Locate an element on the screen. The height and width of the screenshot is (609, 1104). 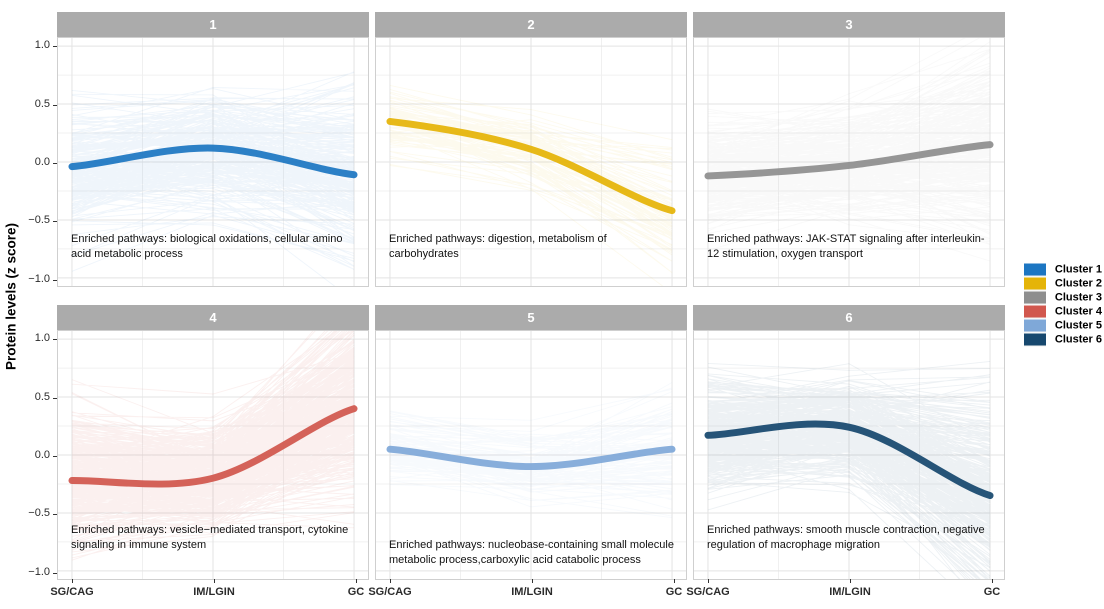
legend-item: Cluster 4 is located at coordinates (1062, 311).